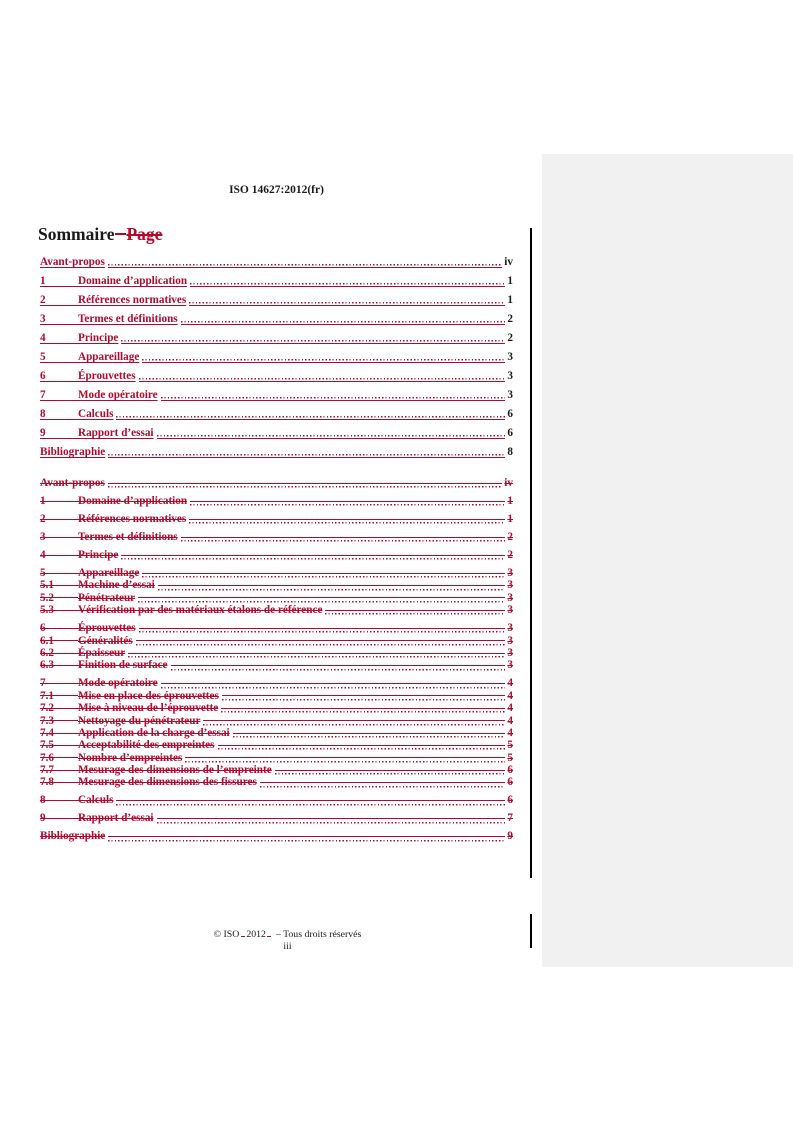 This screenshot has height=1122, width=793. Describe the element at coordinates (510, 452) in the screenshot. I see `toc-row-page: 8` at that location.